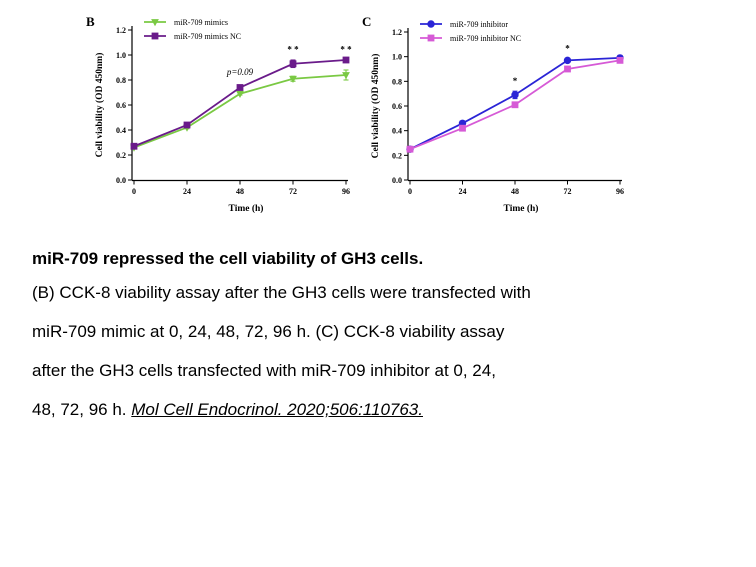 This screenshot has height=567, width=756. I want to click on panel-letter-C: C, so click(366, 21).